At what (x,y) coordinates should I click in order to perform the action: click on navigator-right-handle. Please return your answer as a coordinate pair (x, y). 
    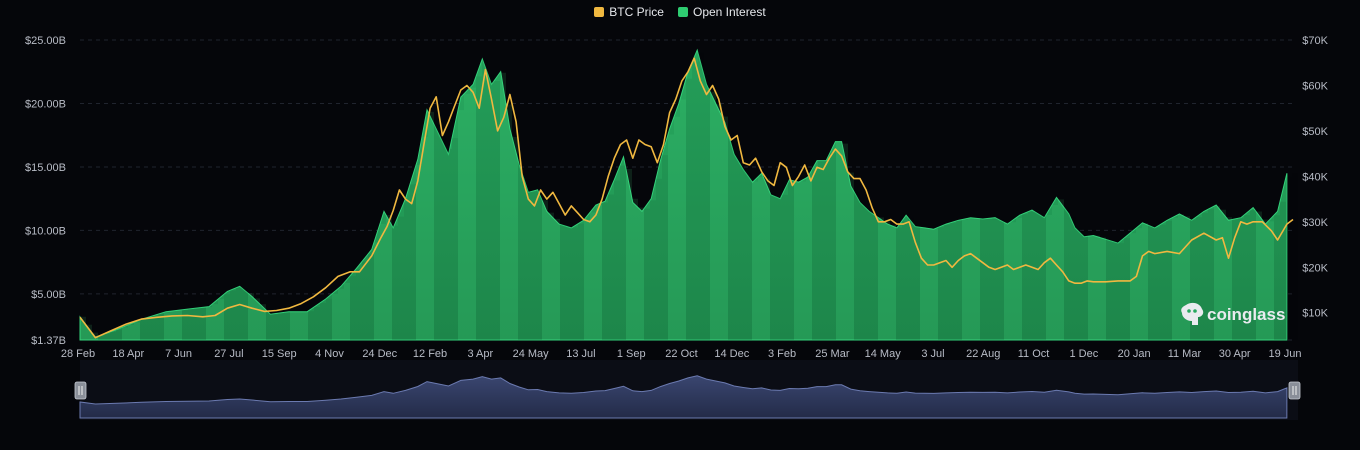
    Looking at the image, I should click on (1294, 390).